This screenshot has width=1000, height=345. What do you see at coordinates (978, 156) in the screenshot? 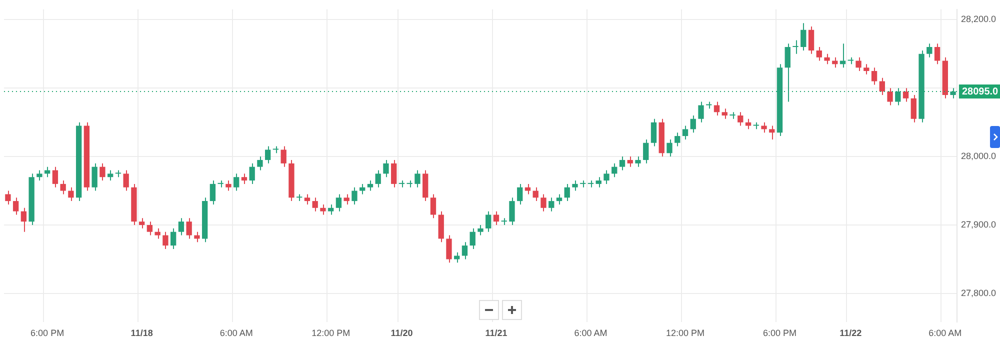
I see `y-tick-label: 28,000.0` at bounding box center [978, 156].